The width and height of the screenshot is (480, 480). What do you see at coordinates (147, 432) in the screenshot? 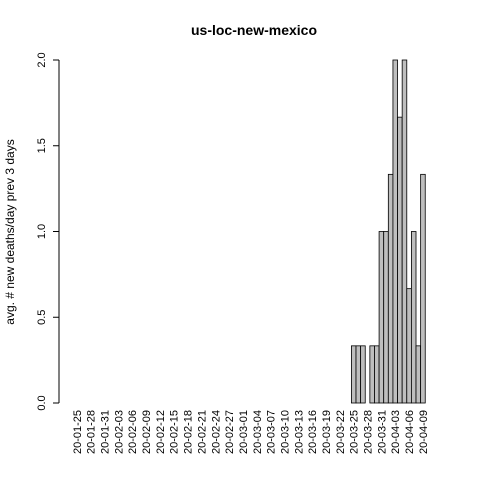
I see `x-tick-label: 20-02-09` at bounding box center [147, 432].